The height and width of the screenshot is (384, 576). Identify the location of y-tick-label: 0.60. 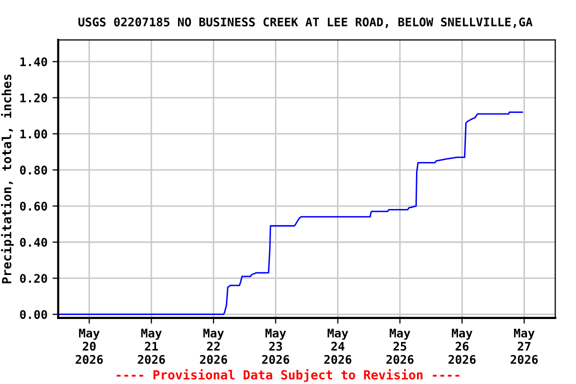
(34, 206).